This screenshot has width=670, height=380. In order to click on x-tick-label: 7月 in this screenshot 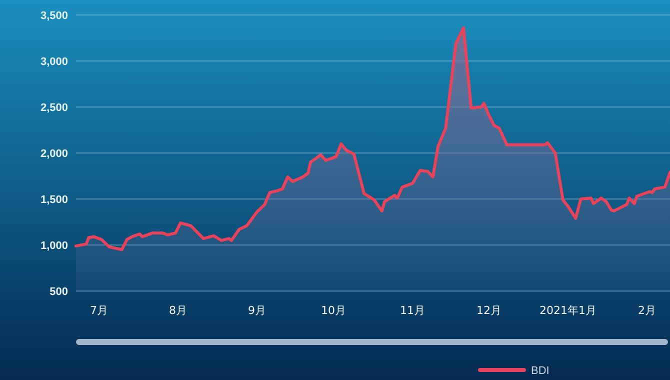, I will do `click(99, 310)`.